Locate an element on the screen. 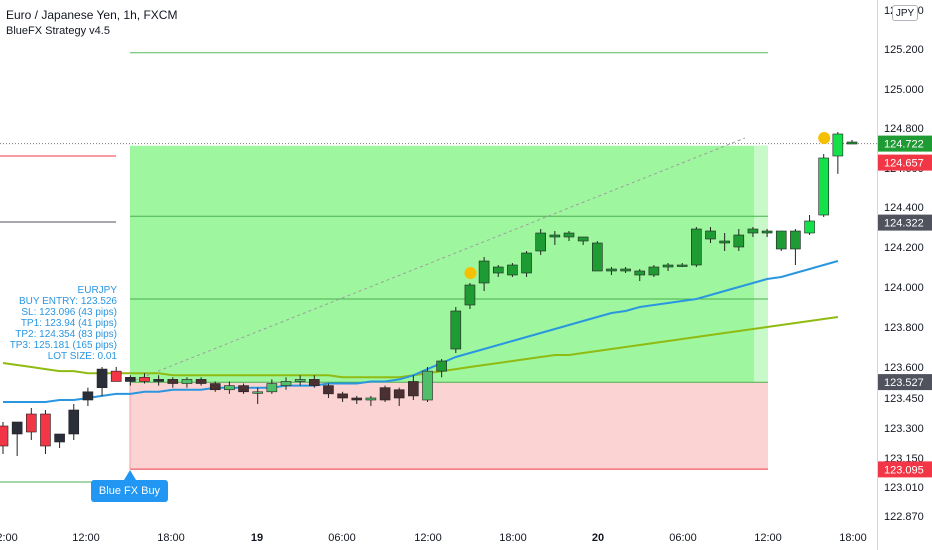 This screenshot has height=550, width=932. buy-signal-label: Blue FX Buy is located at coordinates (129, 491).